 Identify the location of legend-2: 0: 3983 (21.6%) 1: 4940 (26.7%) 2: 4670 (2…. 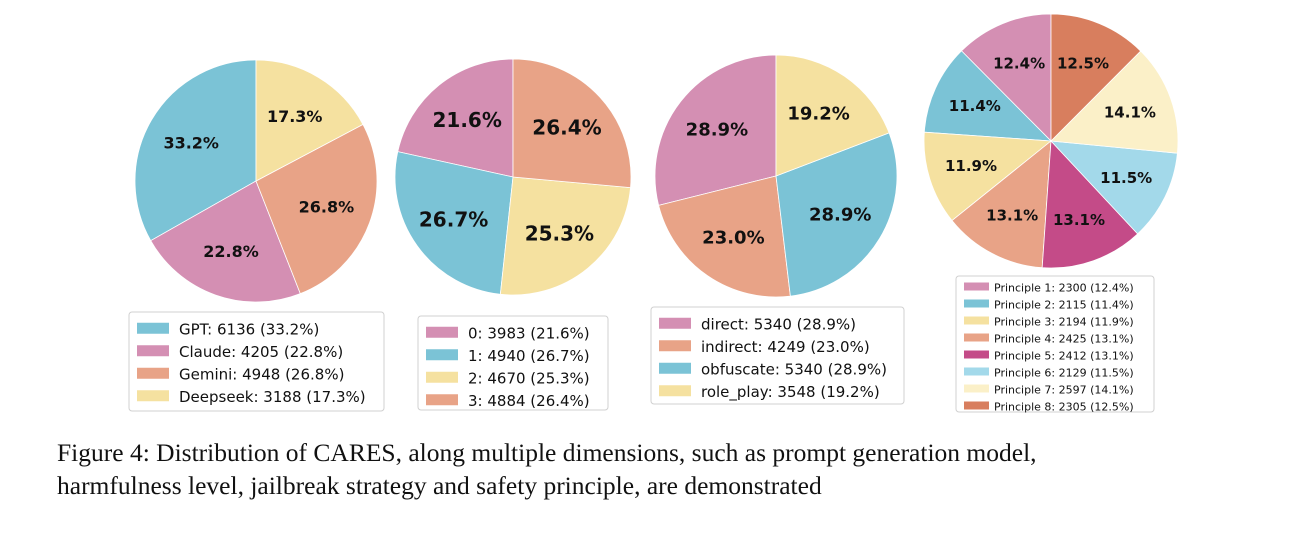
(513, 363).